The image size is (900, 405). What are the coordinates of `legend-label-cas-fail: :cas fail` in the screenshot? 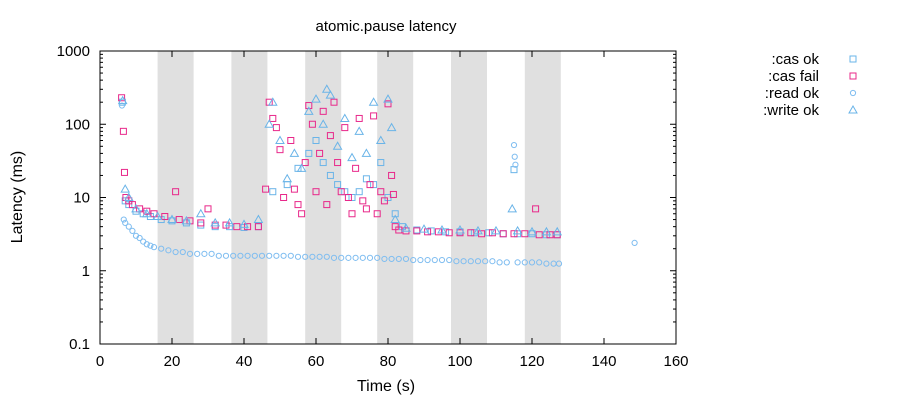 It's located at (793, 76).